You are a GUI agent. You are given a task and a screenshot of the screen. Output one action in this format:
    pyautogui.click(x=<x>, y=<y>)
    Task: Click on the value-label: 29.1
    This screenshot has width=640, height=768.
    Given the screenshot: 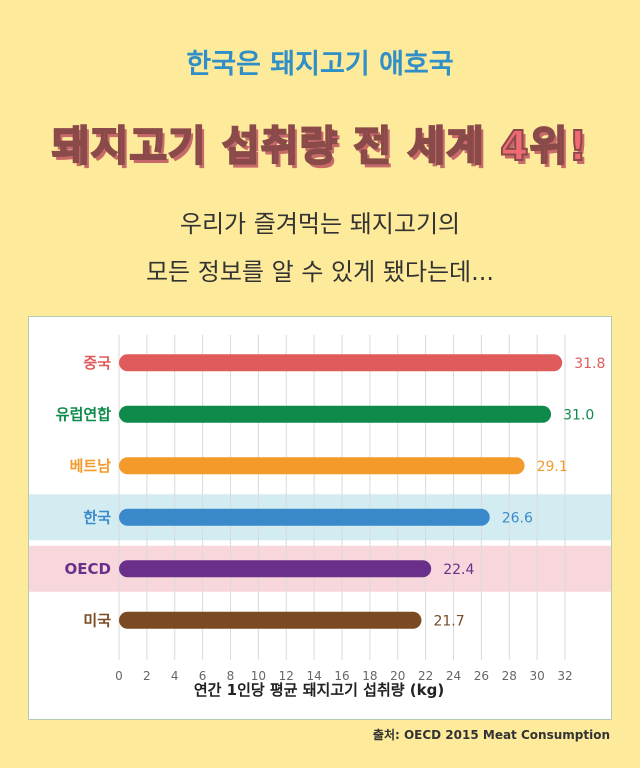 What is the action you would take?
    pyautogui.click(x=552, y=467)
    